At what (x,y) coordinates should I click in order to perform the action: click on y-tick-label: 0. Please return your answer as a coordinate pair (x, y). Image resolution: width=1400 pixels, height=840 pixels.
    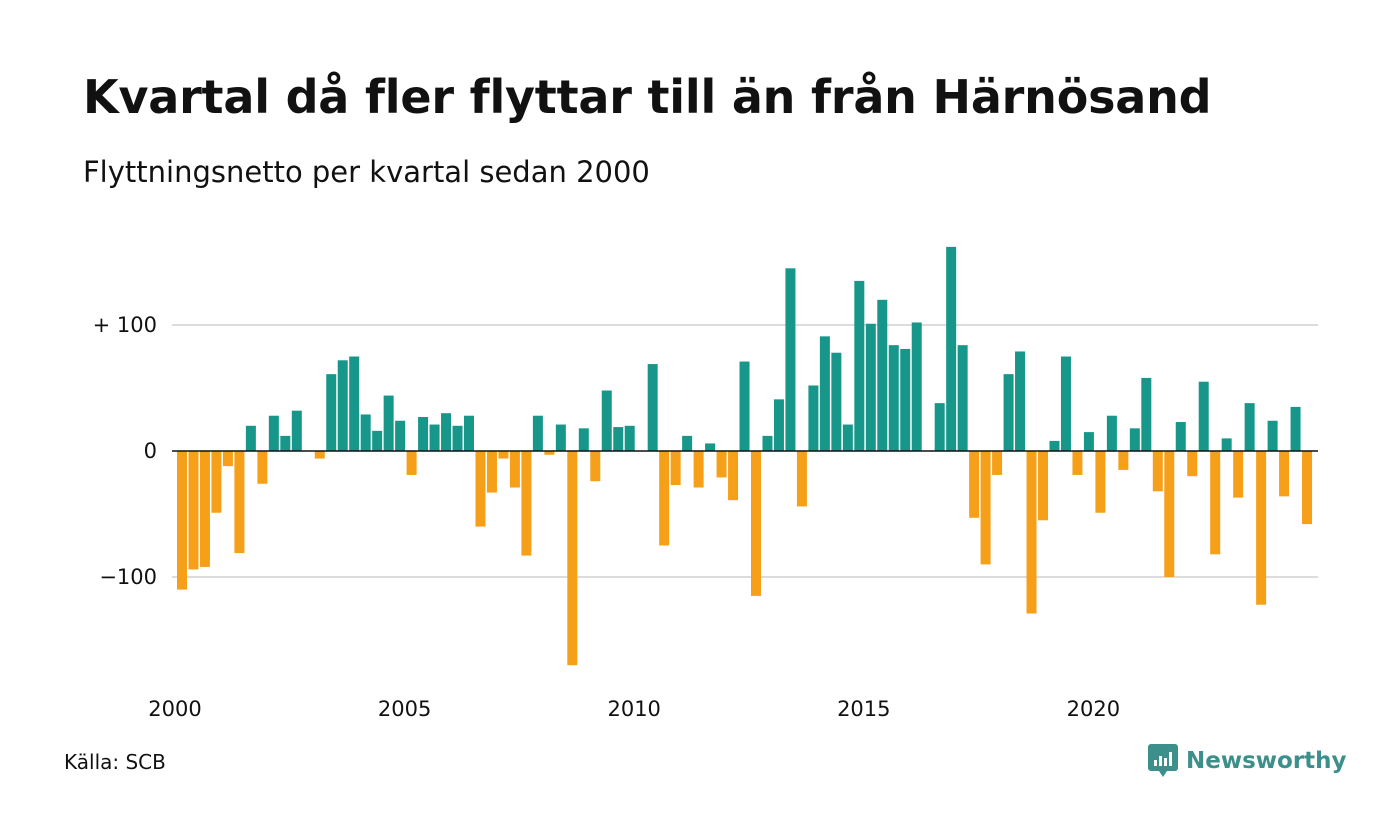
    Looking at the image, I should click on (150, 451).